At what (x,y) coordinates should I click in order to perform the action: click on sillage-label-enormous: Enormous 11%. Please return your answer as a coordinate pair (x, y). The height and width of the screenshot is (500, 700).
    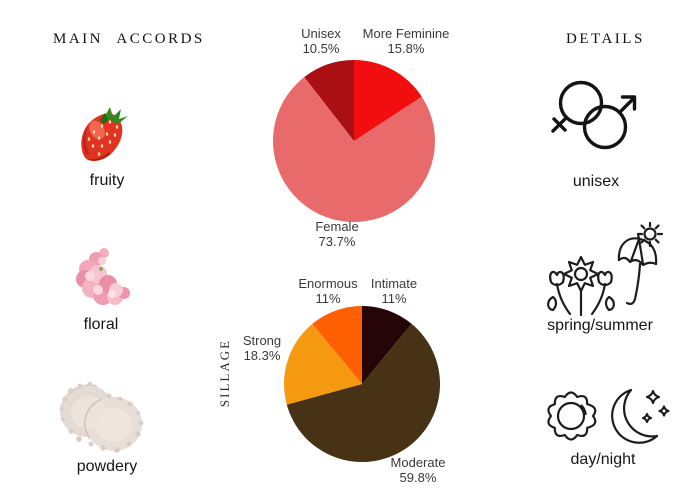
    Looking at the image, I should click on (328, 291).